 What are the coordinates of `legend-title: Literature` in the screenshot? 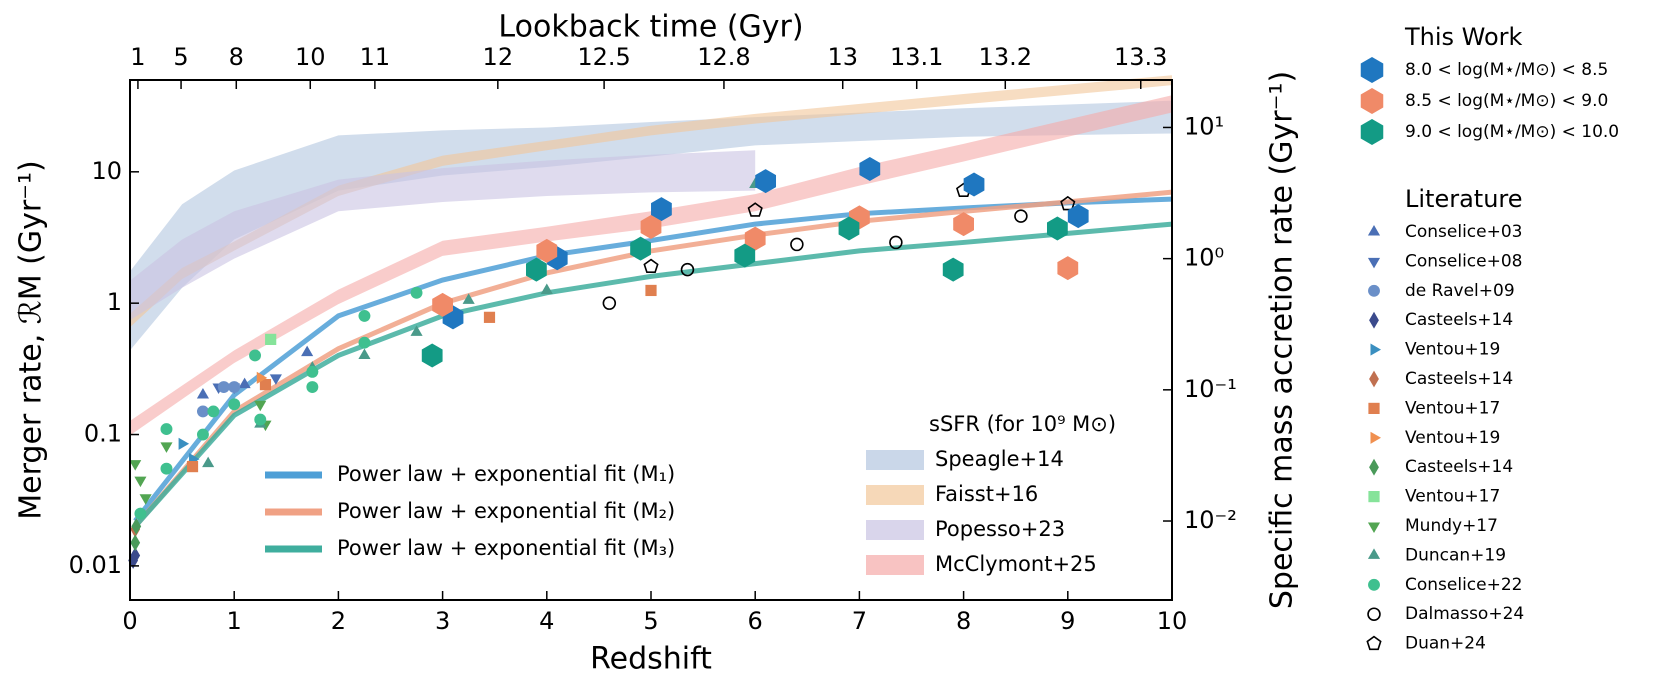 It's located at (1464, 199).